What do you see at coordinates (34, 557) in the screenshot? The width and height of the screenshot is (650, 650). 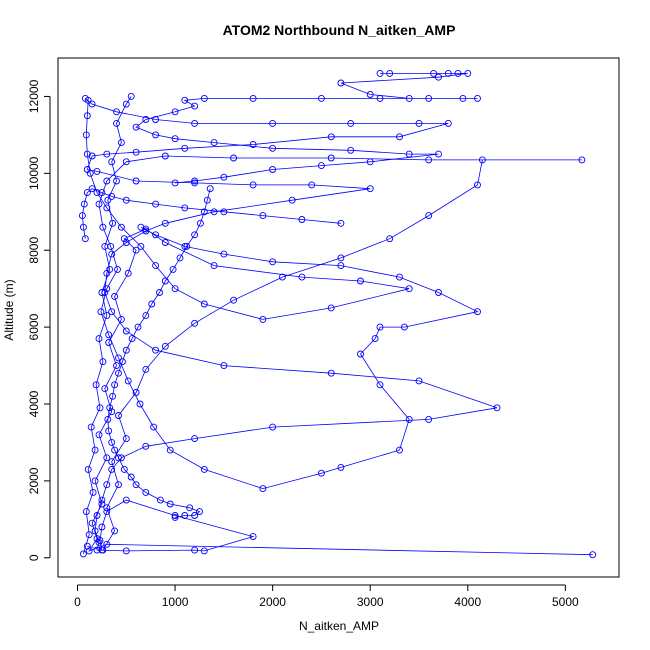 I see `y-tick-label: 0` at bounding box center [34, 557].